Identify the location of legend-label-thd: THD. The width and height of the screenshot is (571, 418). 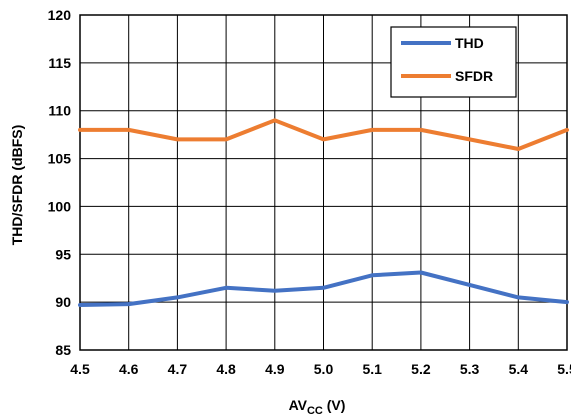
(469, 43).